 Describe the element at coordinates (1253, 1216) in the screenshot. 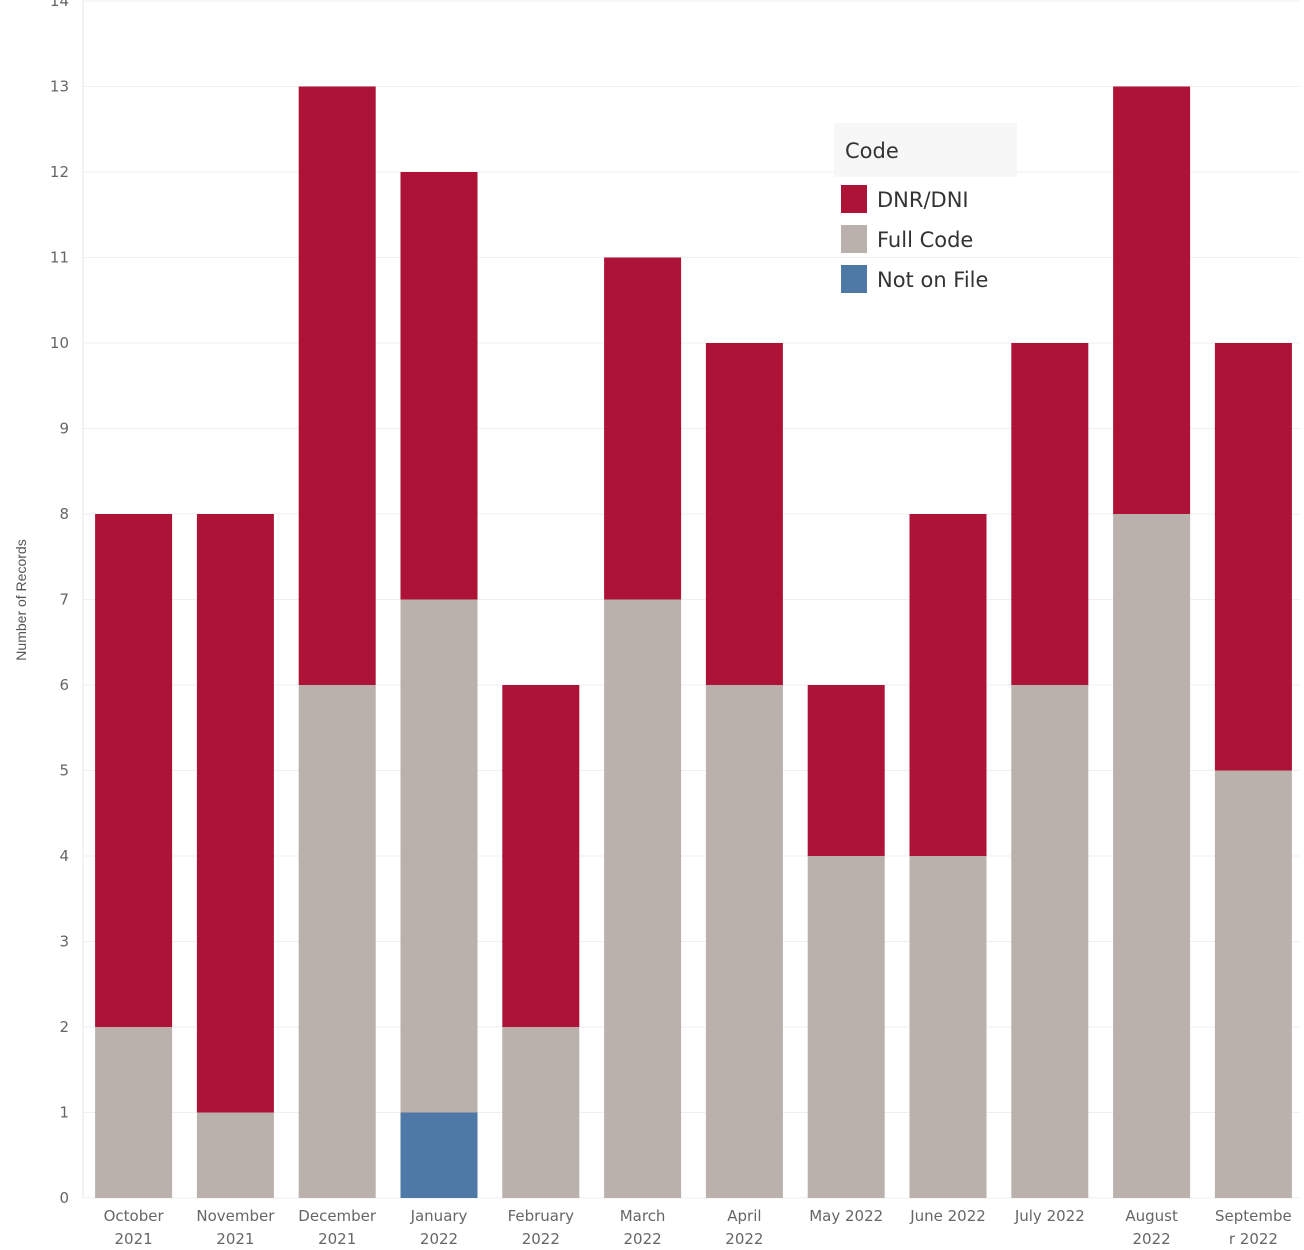

I see `x-tick-label: Septembe` at that location.